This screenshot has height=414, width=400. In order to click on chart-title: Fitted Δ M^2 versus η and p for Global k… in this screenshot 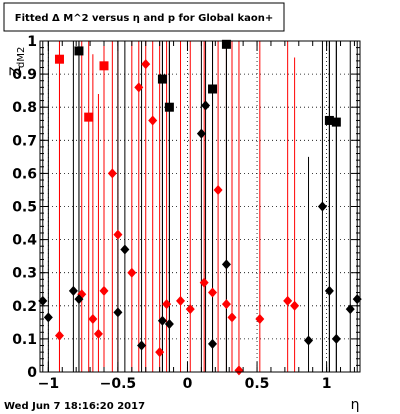, I will do `click(144, 18)`.